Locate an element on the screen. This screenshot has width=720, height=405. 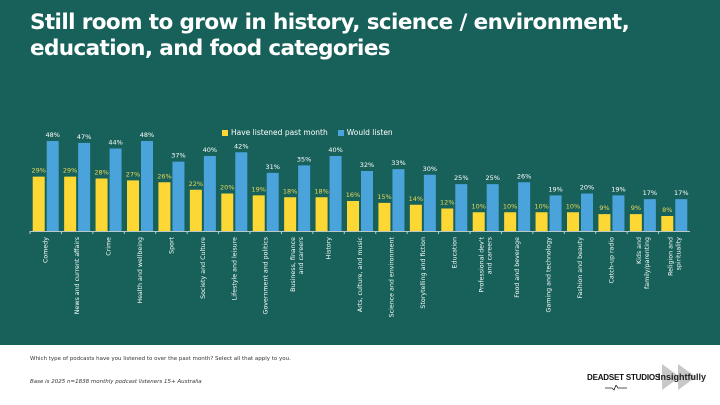
data-label-would-listen: 32% is located at coordinates (367, 165).